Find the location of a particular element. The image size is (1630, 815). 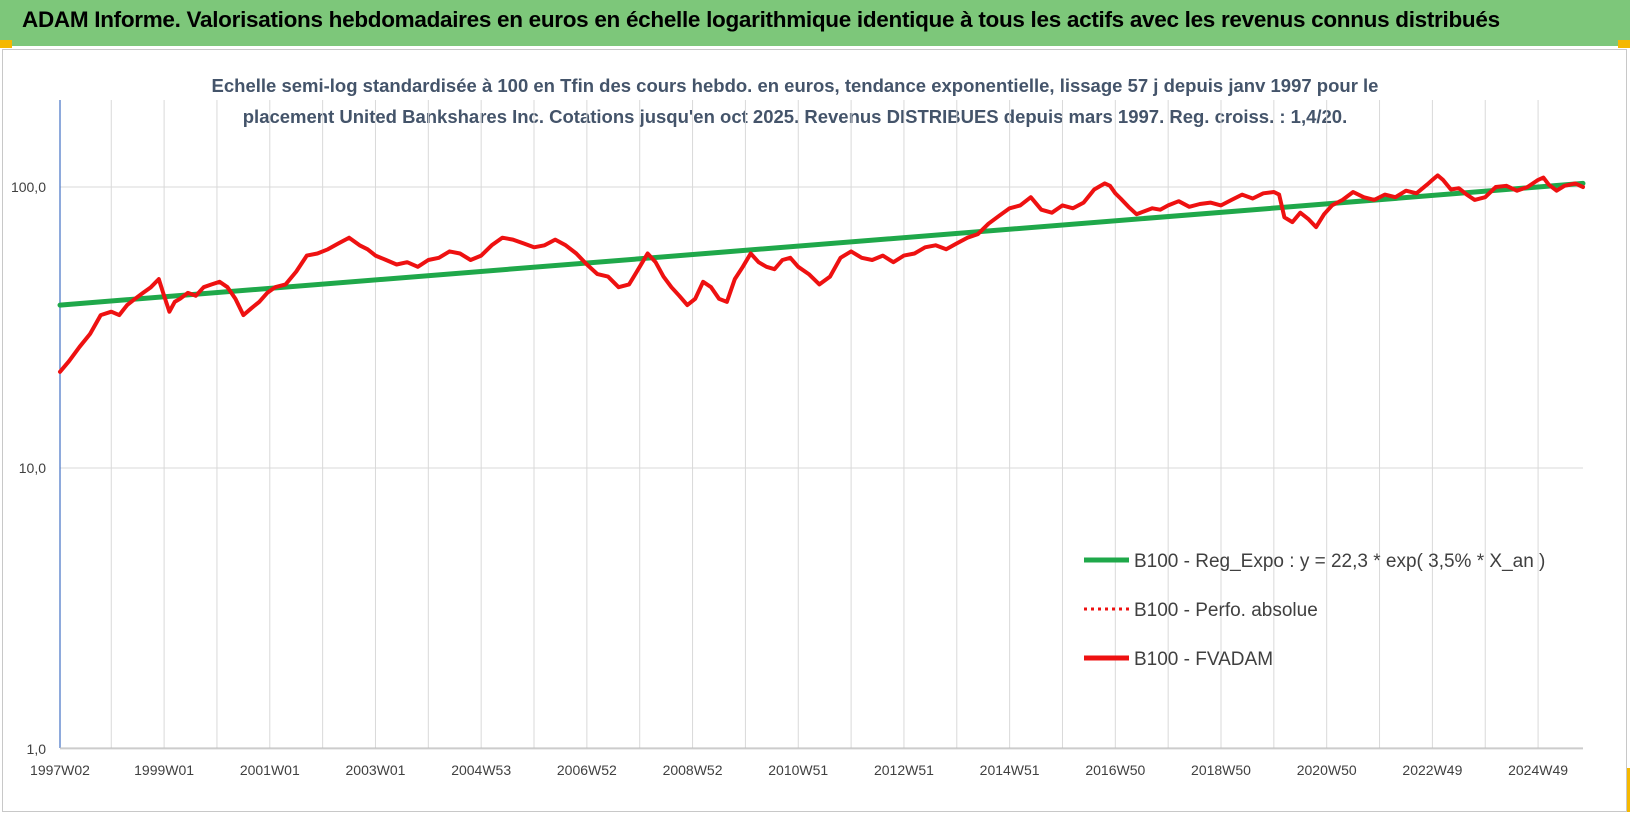

y-axis-tick-labels: 1,0 10,0 100,0 is located at coordinates (28, 468).